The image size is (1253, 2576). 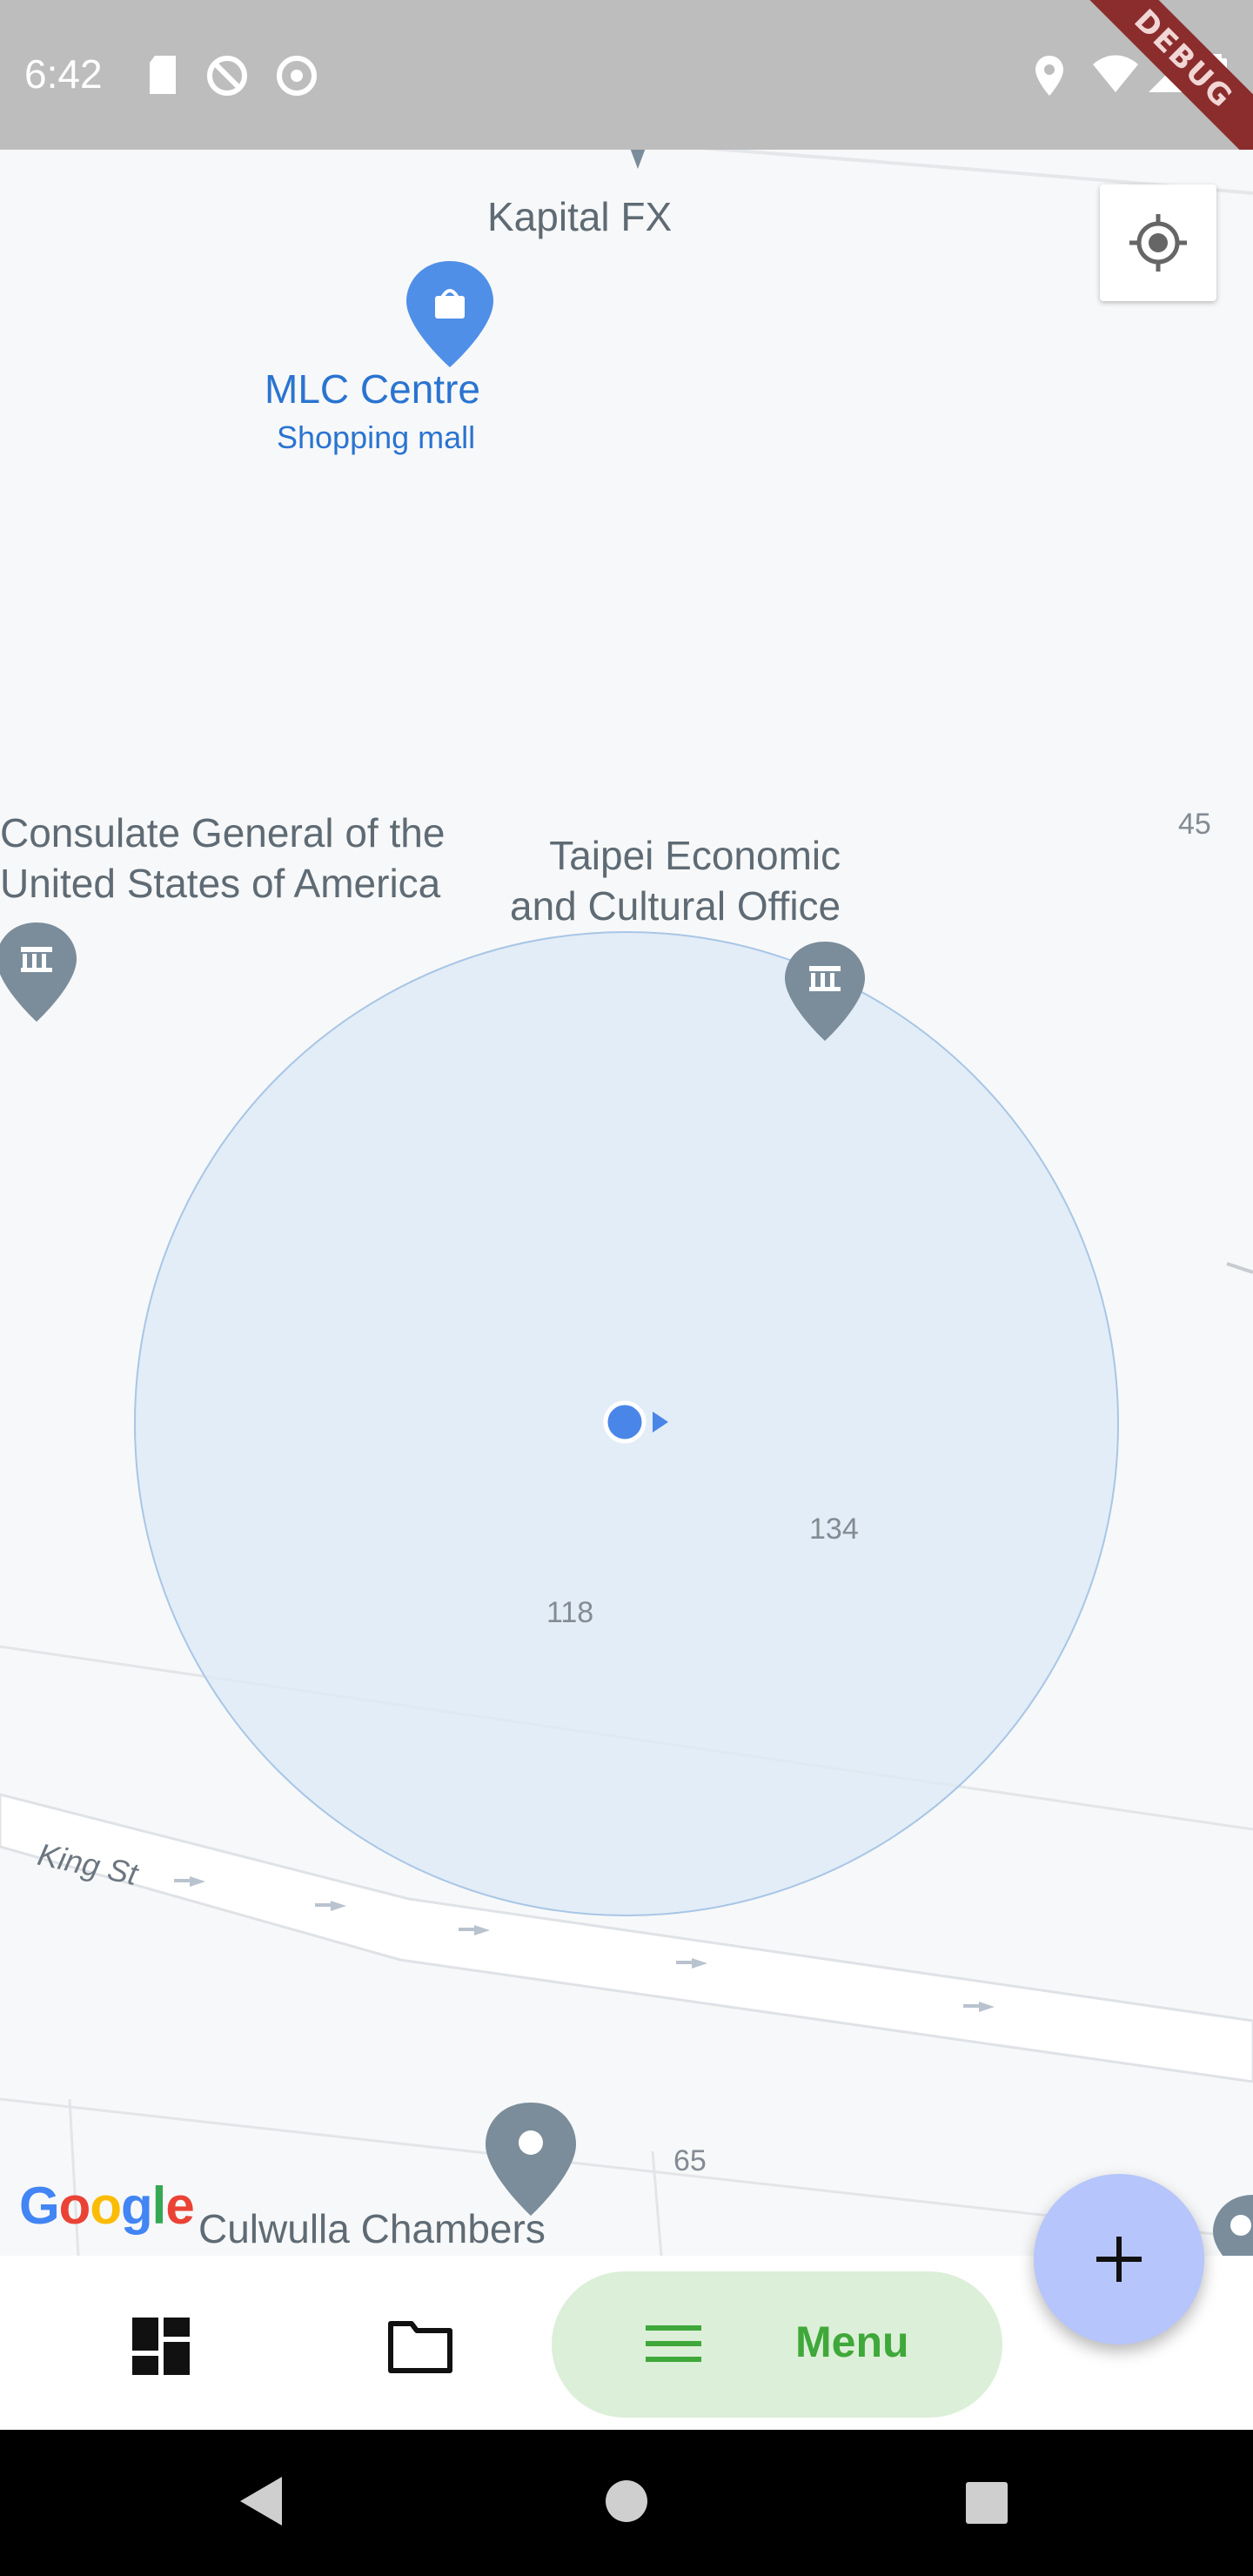 What do you see at coordinates (852, 2342) in the screenshot?
I see `menu-label: Menu` at bounding box center [852, 2342].